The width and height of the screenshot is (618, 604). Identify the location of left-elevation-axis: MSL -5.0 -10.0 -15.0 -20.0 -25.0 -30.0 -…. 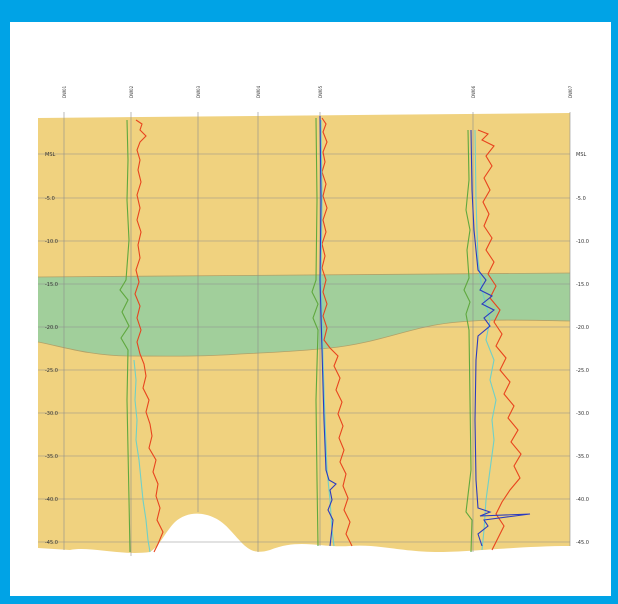
(51, 349).